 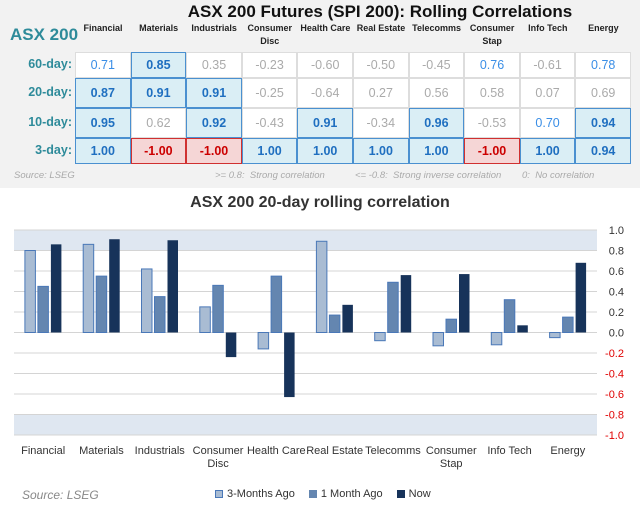 I want to click on legend-label: Now, so click(x=419, y=494).